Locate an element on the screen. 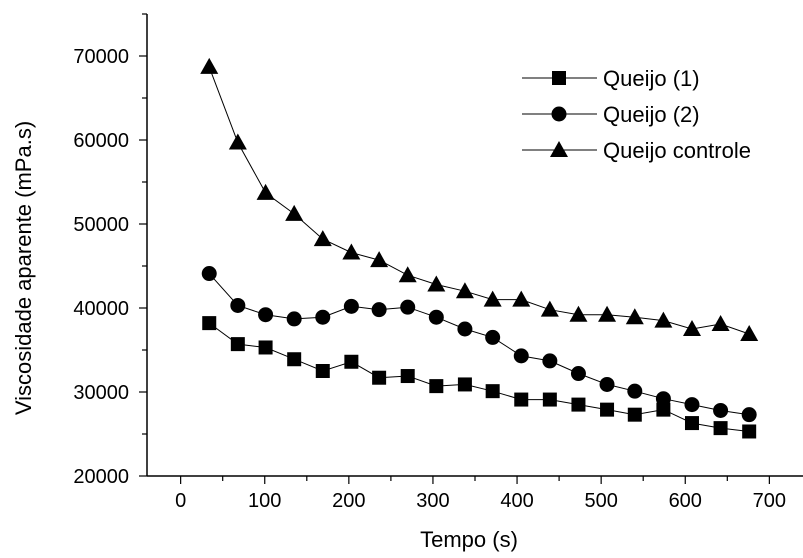 Image resolution: width=803 pixels, height=558 pixels. y-tick-label: 30000 is located at coordinates (101, 393).